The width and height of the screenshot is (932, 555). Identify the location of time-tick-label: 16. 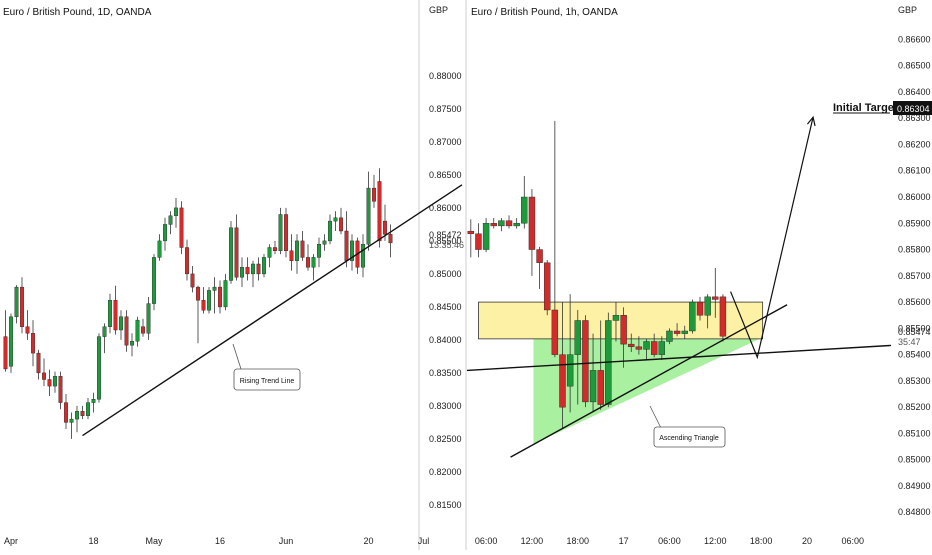
(220, 541).